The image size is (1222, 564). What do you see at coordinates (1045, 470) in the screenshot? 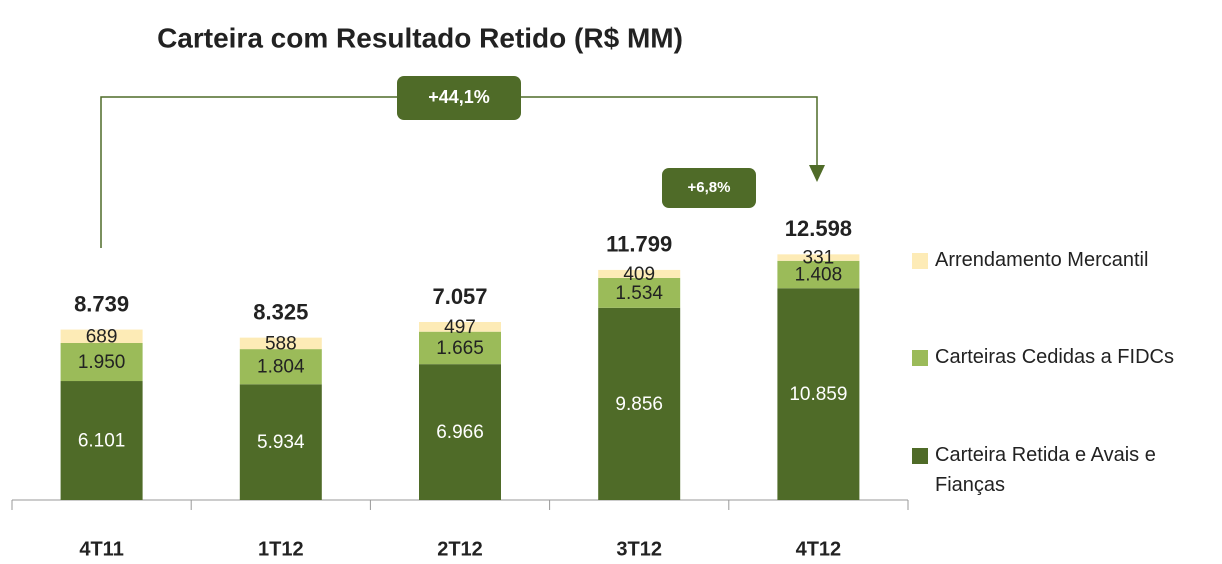
I see `legend-label: Carteira Retida e Avais e Fianças` at bounding box center [1045, 470].